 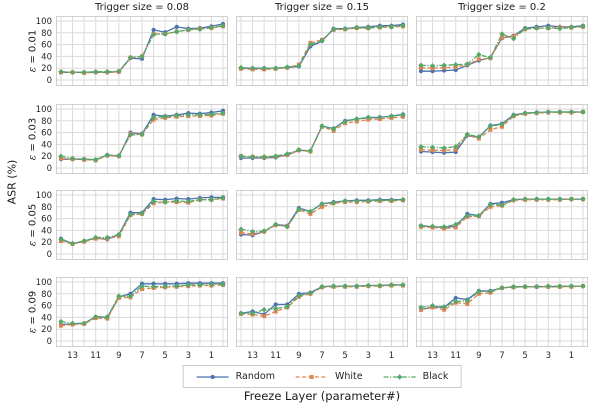 I want to click on legend-entry-white: White, so click(x=329, y=376).